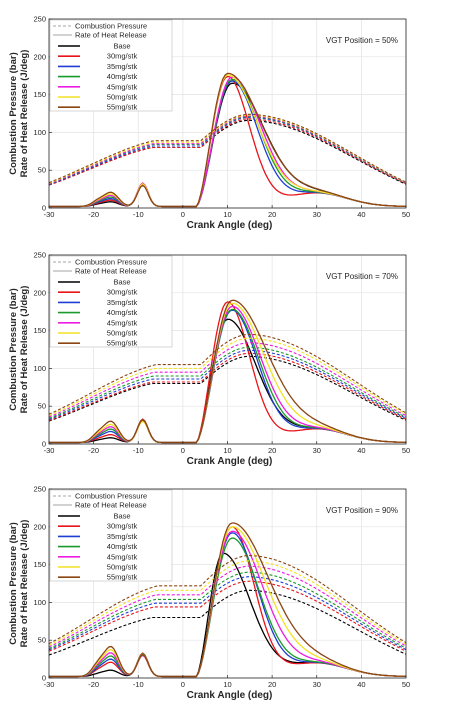 The height and width of the screenshot is (716, 456). I want to click on hrr-line-55mg/stk, so click(227, 140).